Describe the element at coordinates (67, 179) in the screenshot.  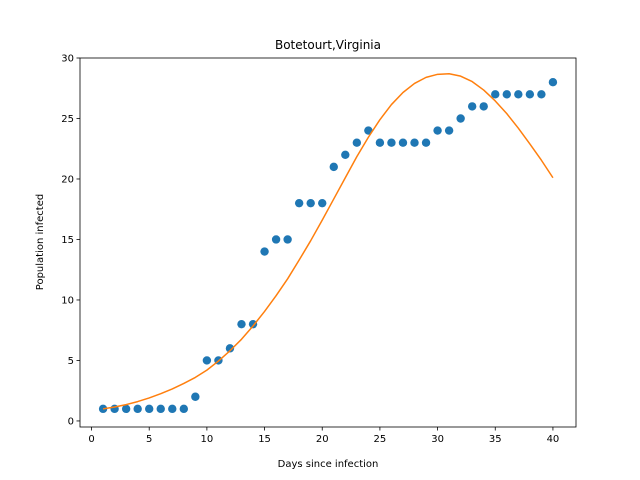
I see `y-tick-label: 20` at that location.